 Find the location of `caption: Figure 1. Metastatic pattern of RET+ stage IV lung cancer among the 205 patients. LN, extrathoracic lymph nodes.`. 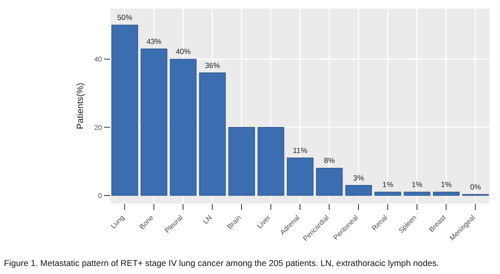

caption: Figure 1. Metastatic pattern of RET+ stage IV lung cancer among the 205 patients. LN, extrathoracic lymph nodes. is located at coordinates (222, 263).